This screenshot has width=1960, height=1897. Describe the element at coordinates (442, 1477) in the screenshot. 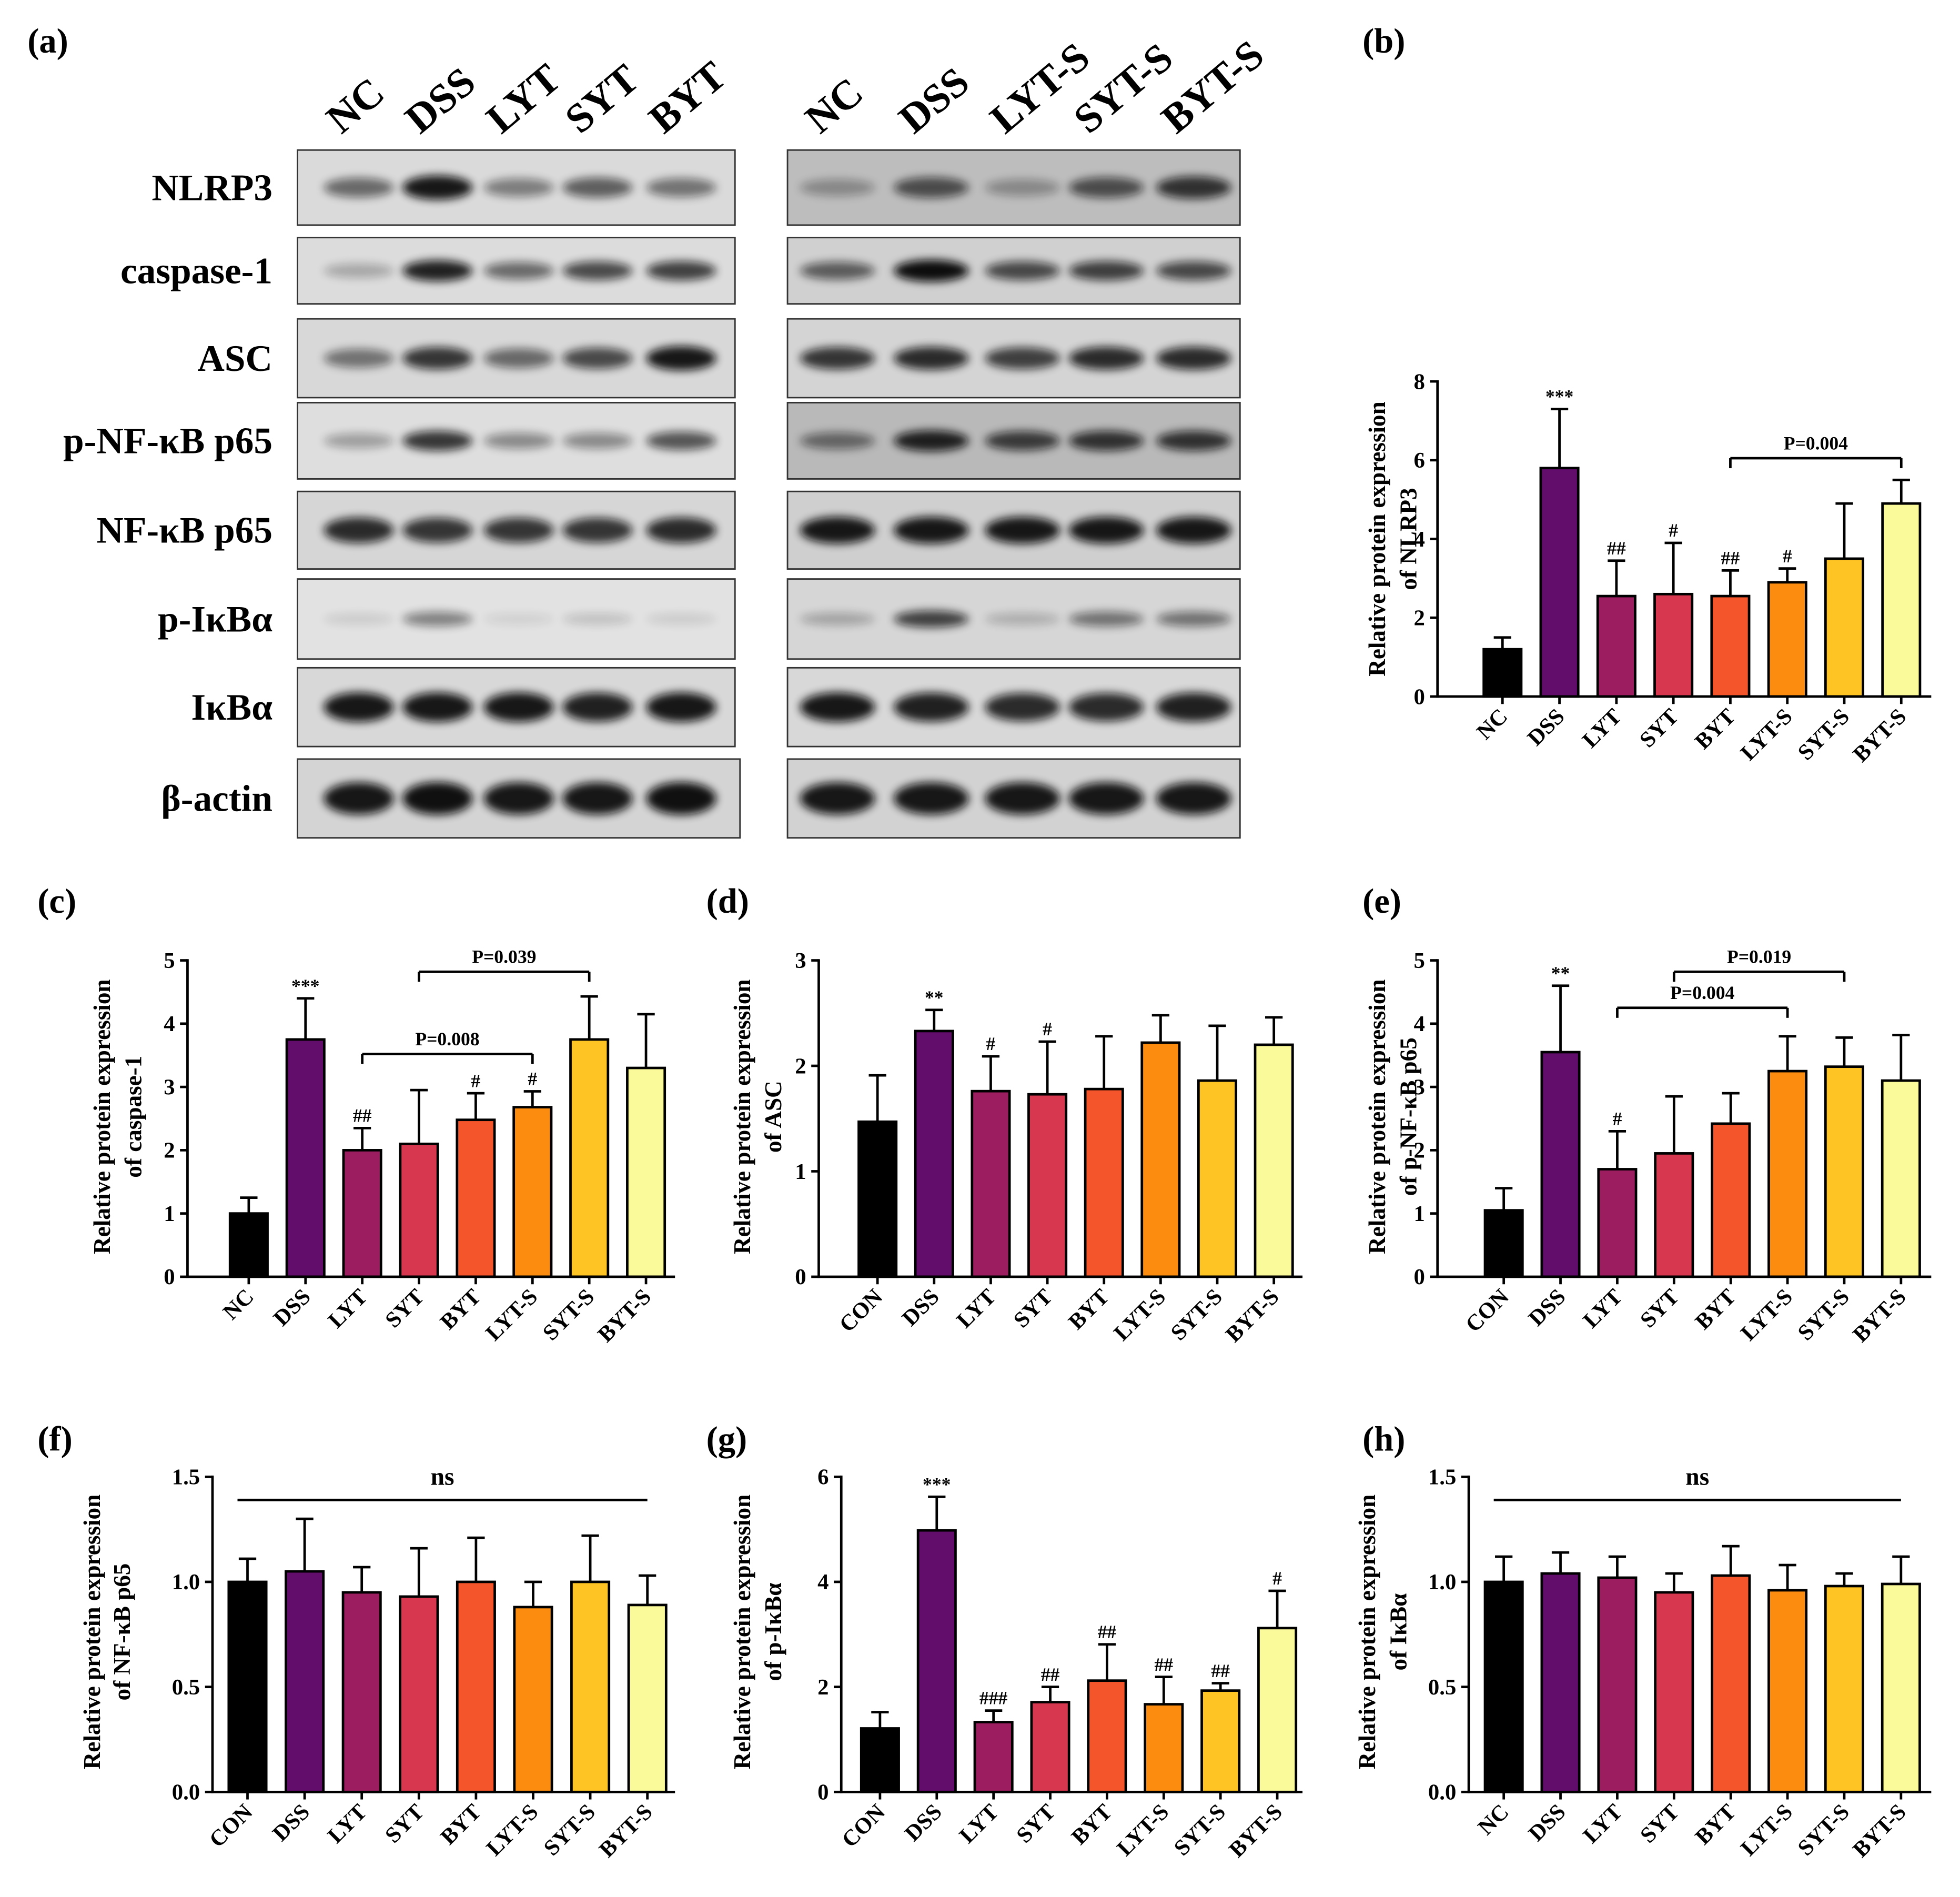

I see `ns-label: ns` at that location.